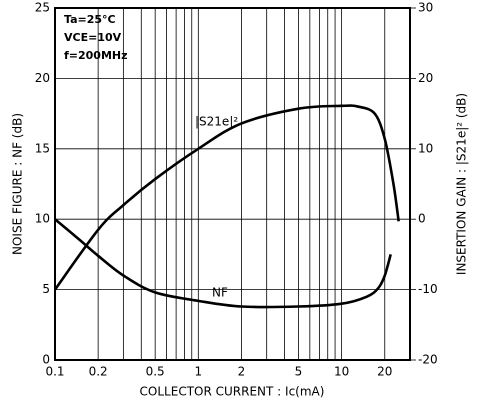 This screenshot has width=480, height=405. I want to click on y-tick-label: 15, so click(42, 148).